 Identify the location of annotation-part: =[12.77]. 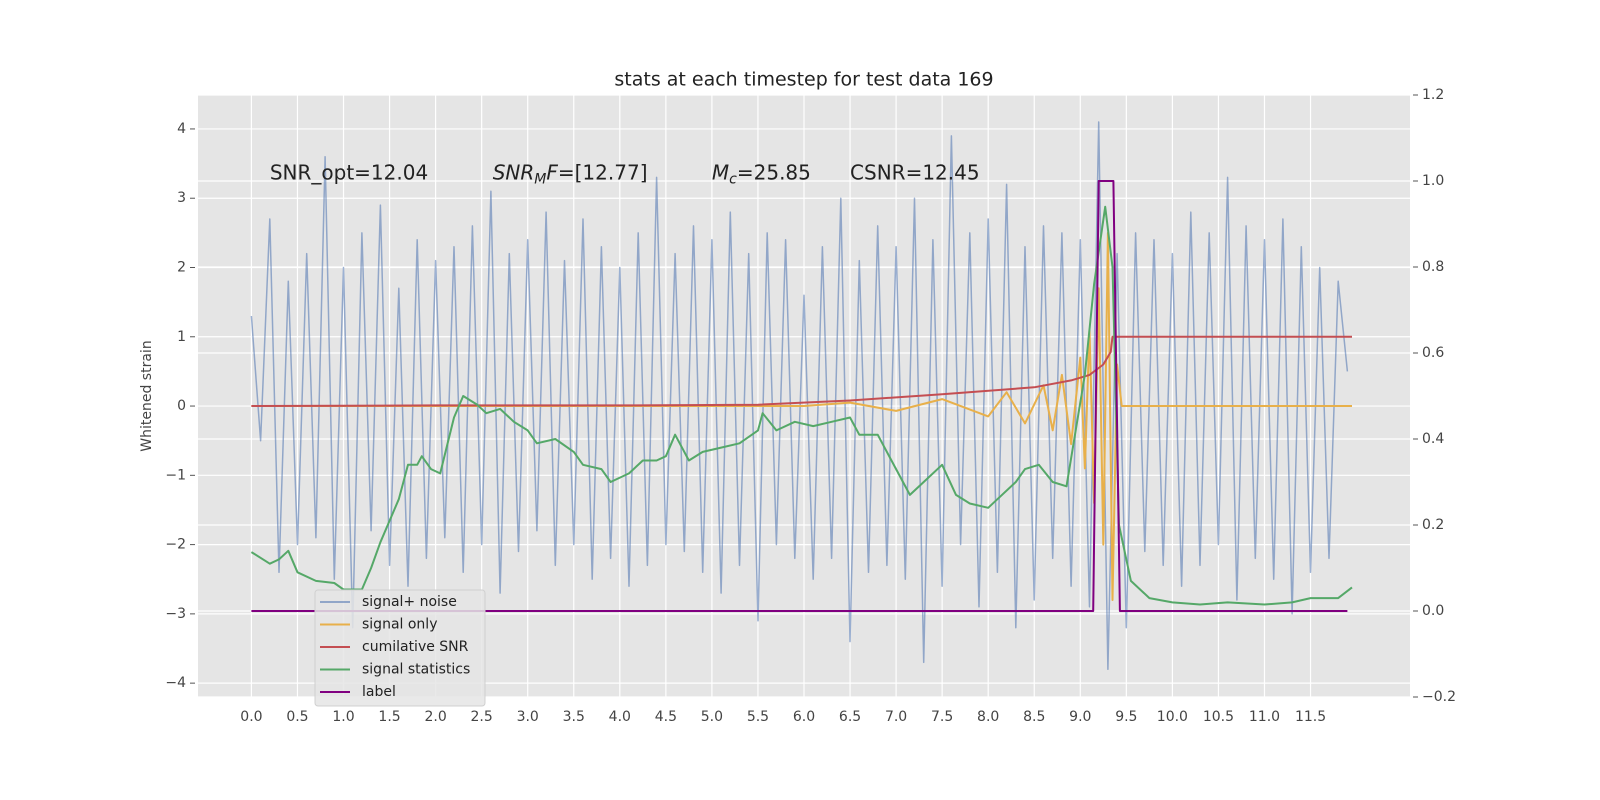
(603, 172).